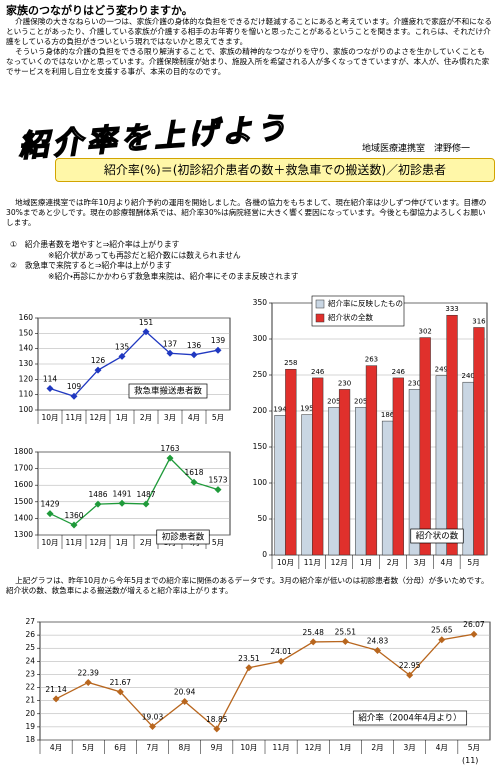 This screenshot has height=770, width=498. Describe the element at coordinates (145, 494) in the screenshot. I see `value-label: 1487` at that location.